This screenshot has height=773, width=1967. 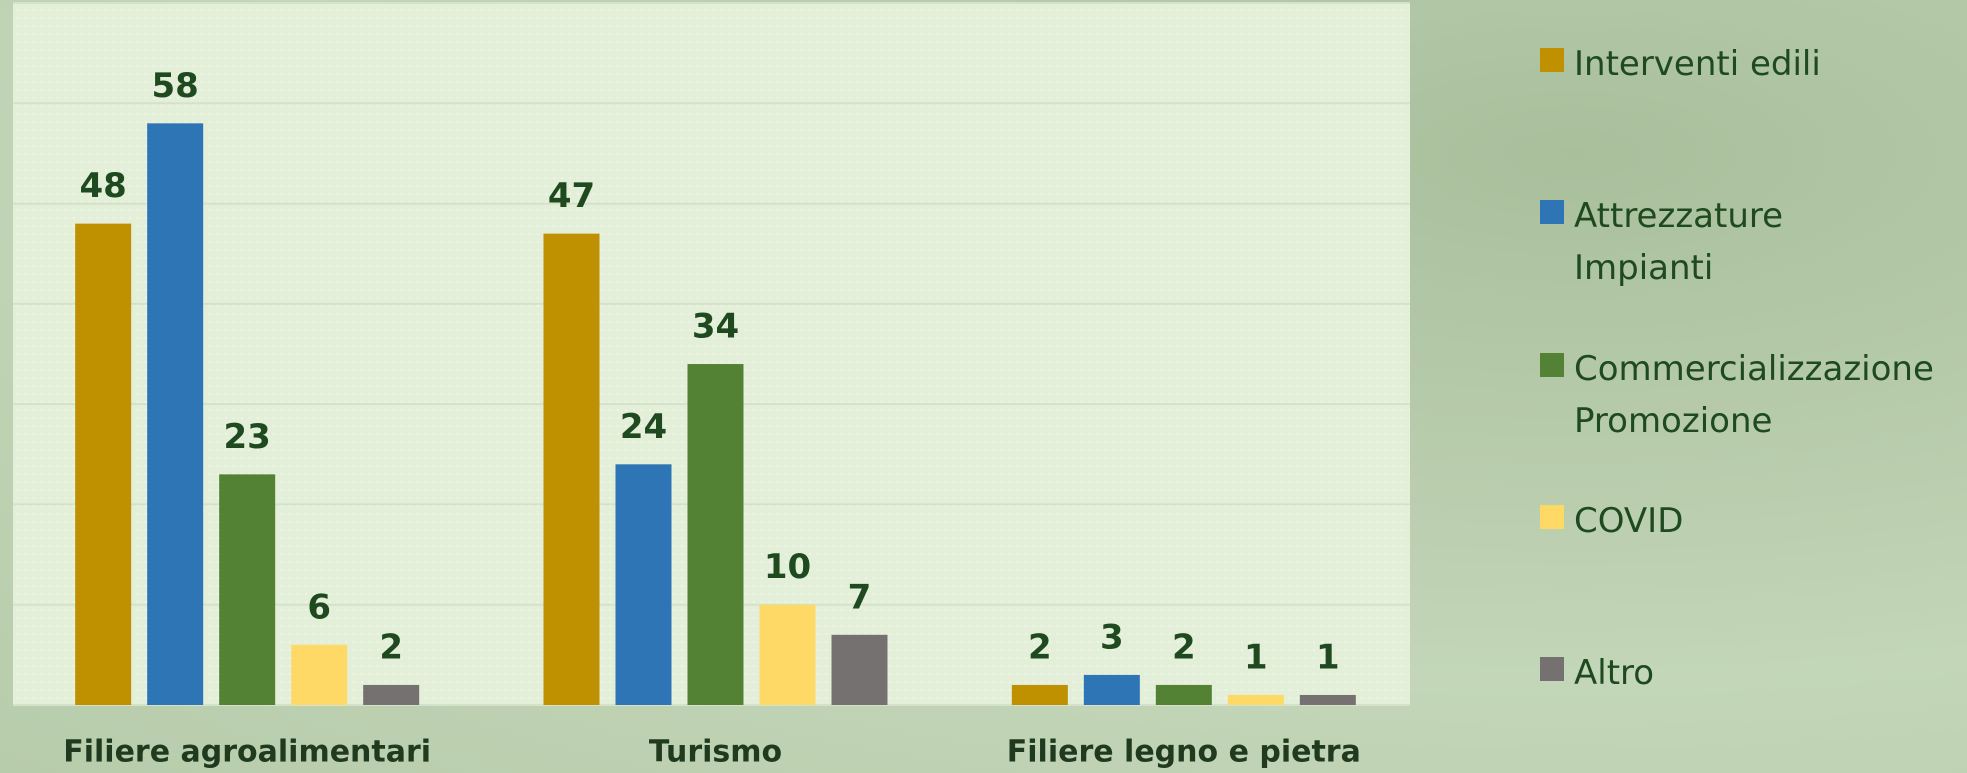 What do you see at coordinates (715, 327) in the screenshot?
I see `data-label: 34` at bounding box center [715, 327].